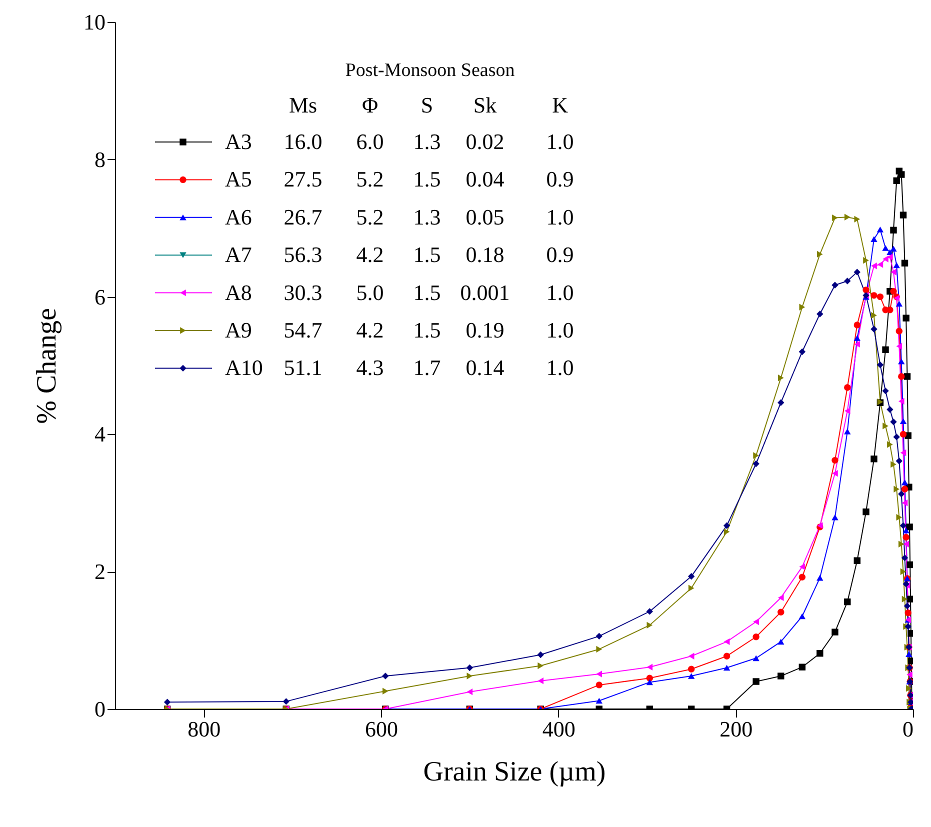 The width and height of the screenshot is (931, 827). I want to click on annotation: 0.02, so click(485, 141).